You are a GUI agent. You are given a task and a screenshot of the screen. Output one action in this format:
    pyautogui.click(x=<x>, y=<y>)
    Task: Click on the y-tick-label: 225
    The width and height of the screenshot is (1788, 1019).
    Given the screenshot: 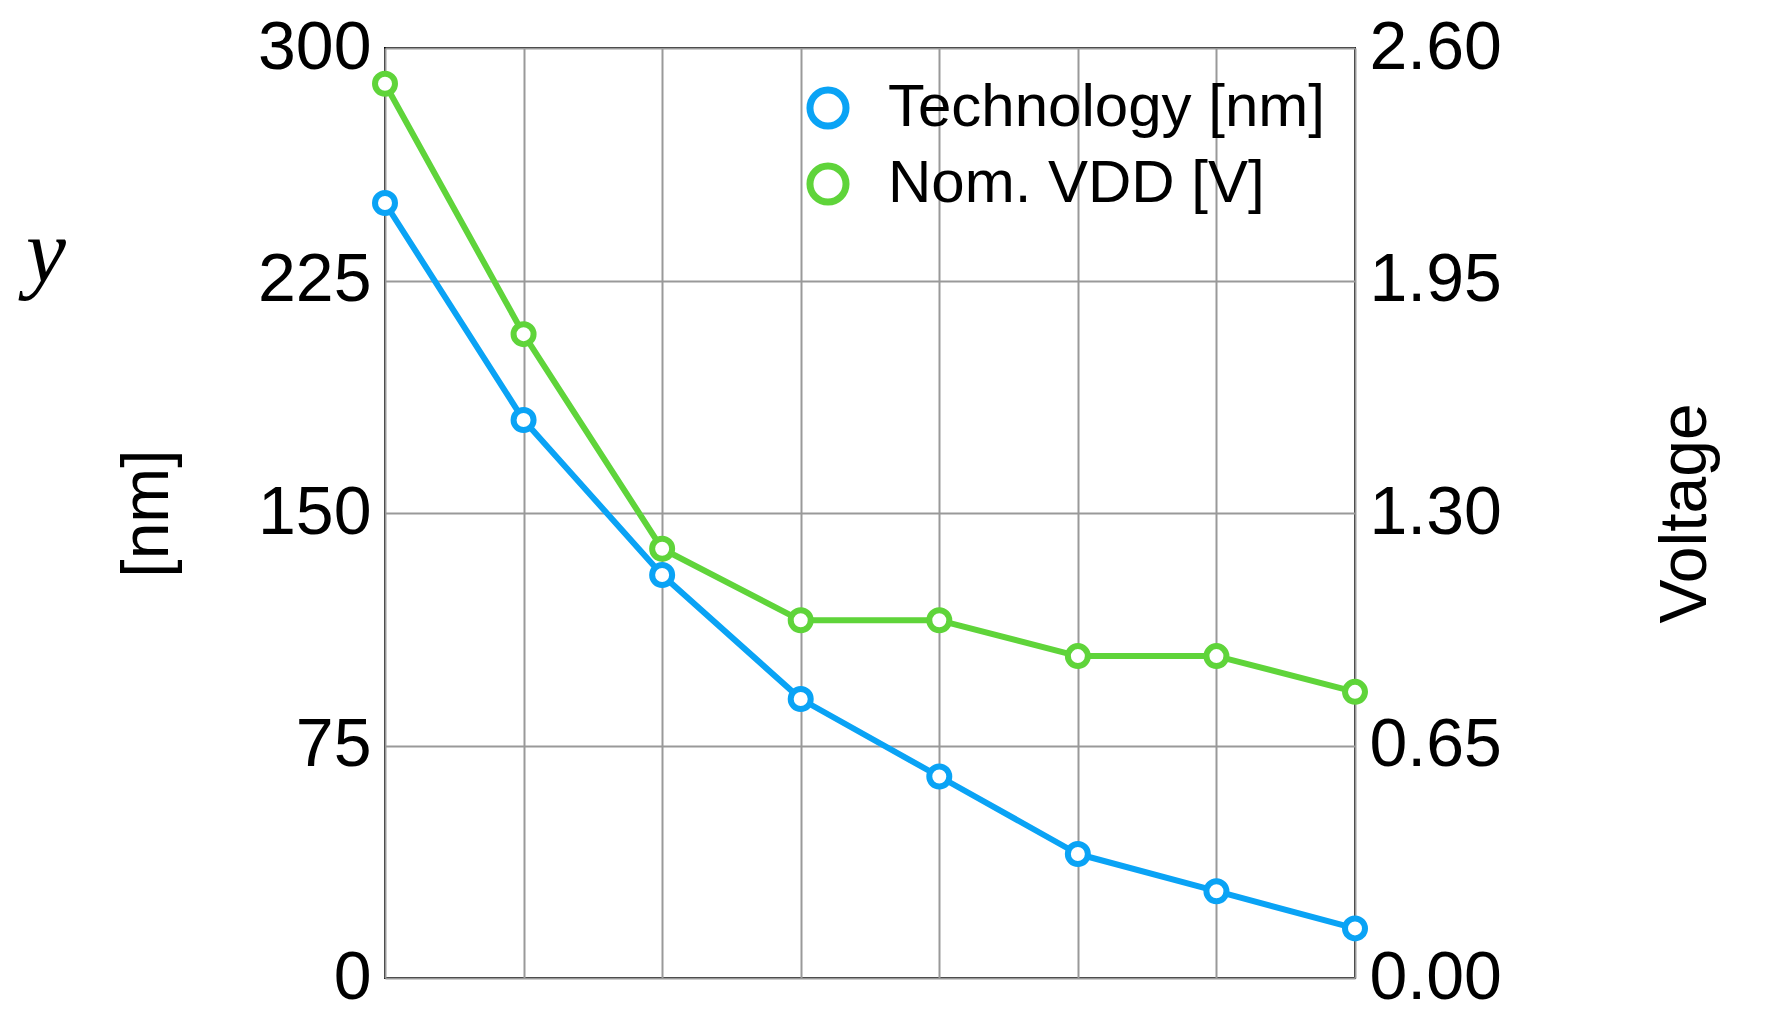 What is the action you would take?
    pyautogui.click(x=315, y=277)
    